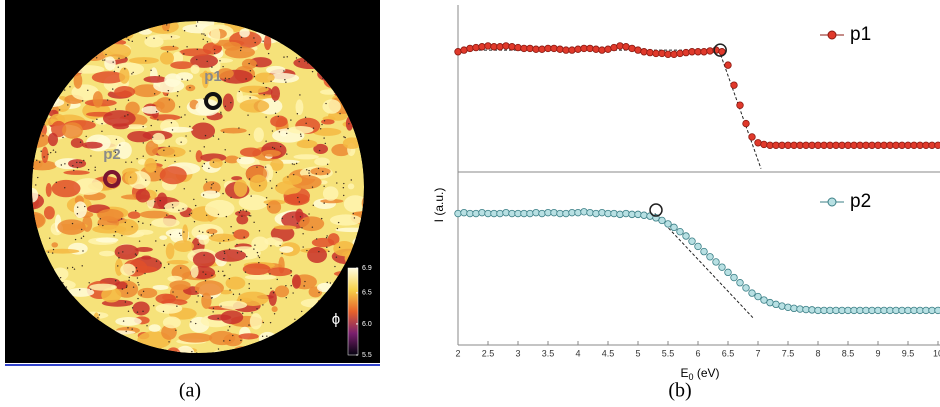  What do you see at coordinates (367, 268) in the screenshot?
I see `colorbar-tick-label: 6.9` at bounding box center [367, 268].